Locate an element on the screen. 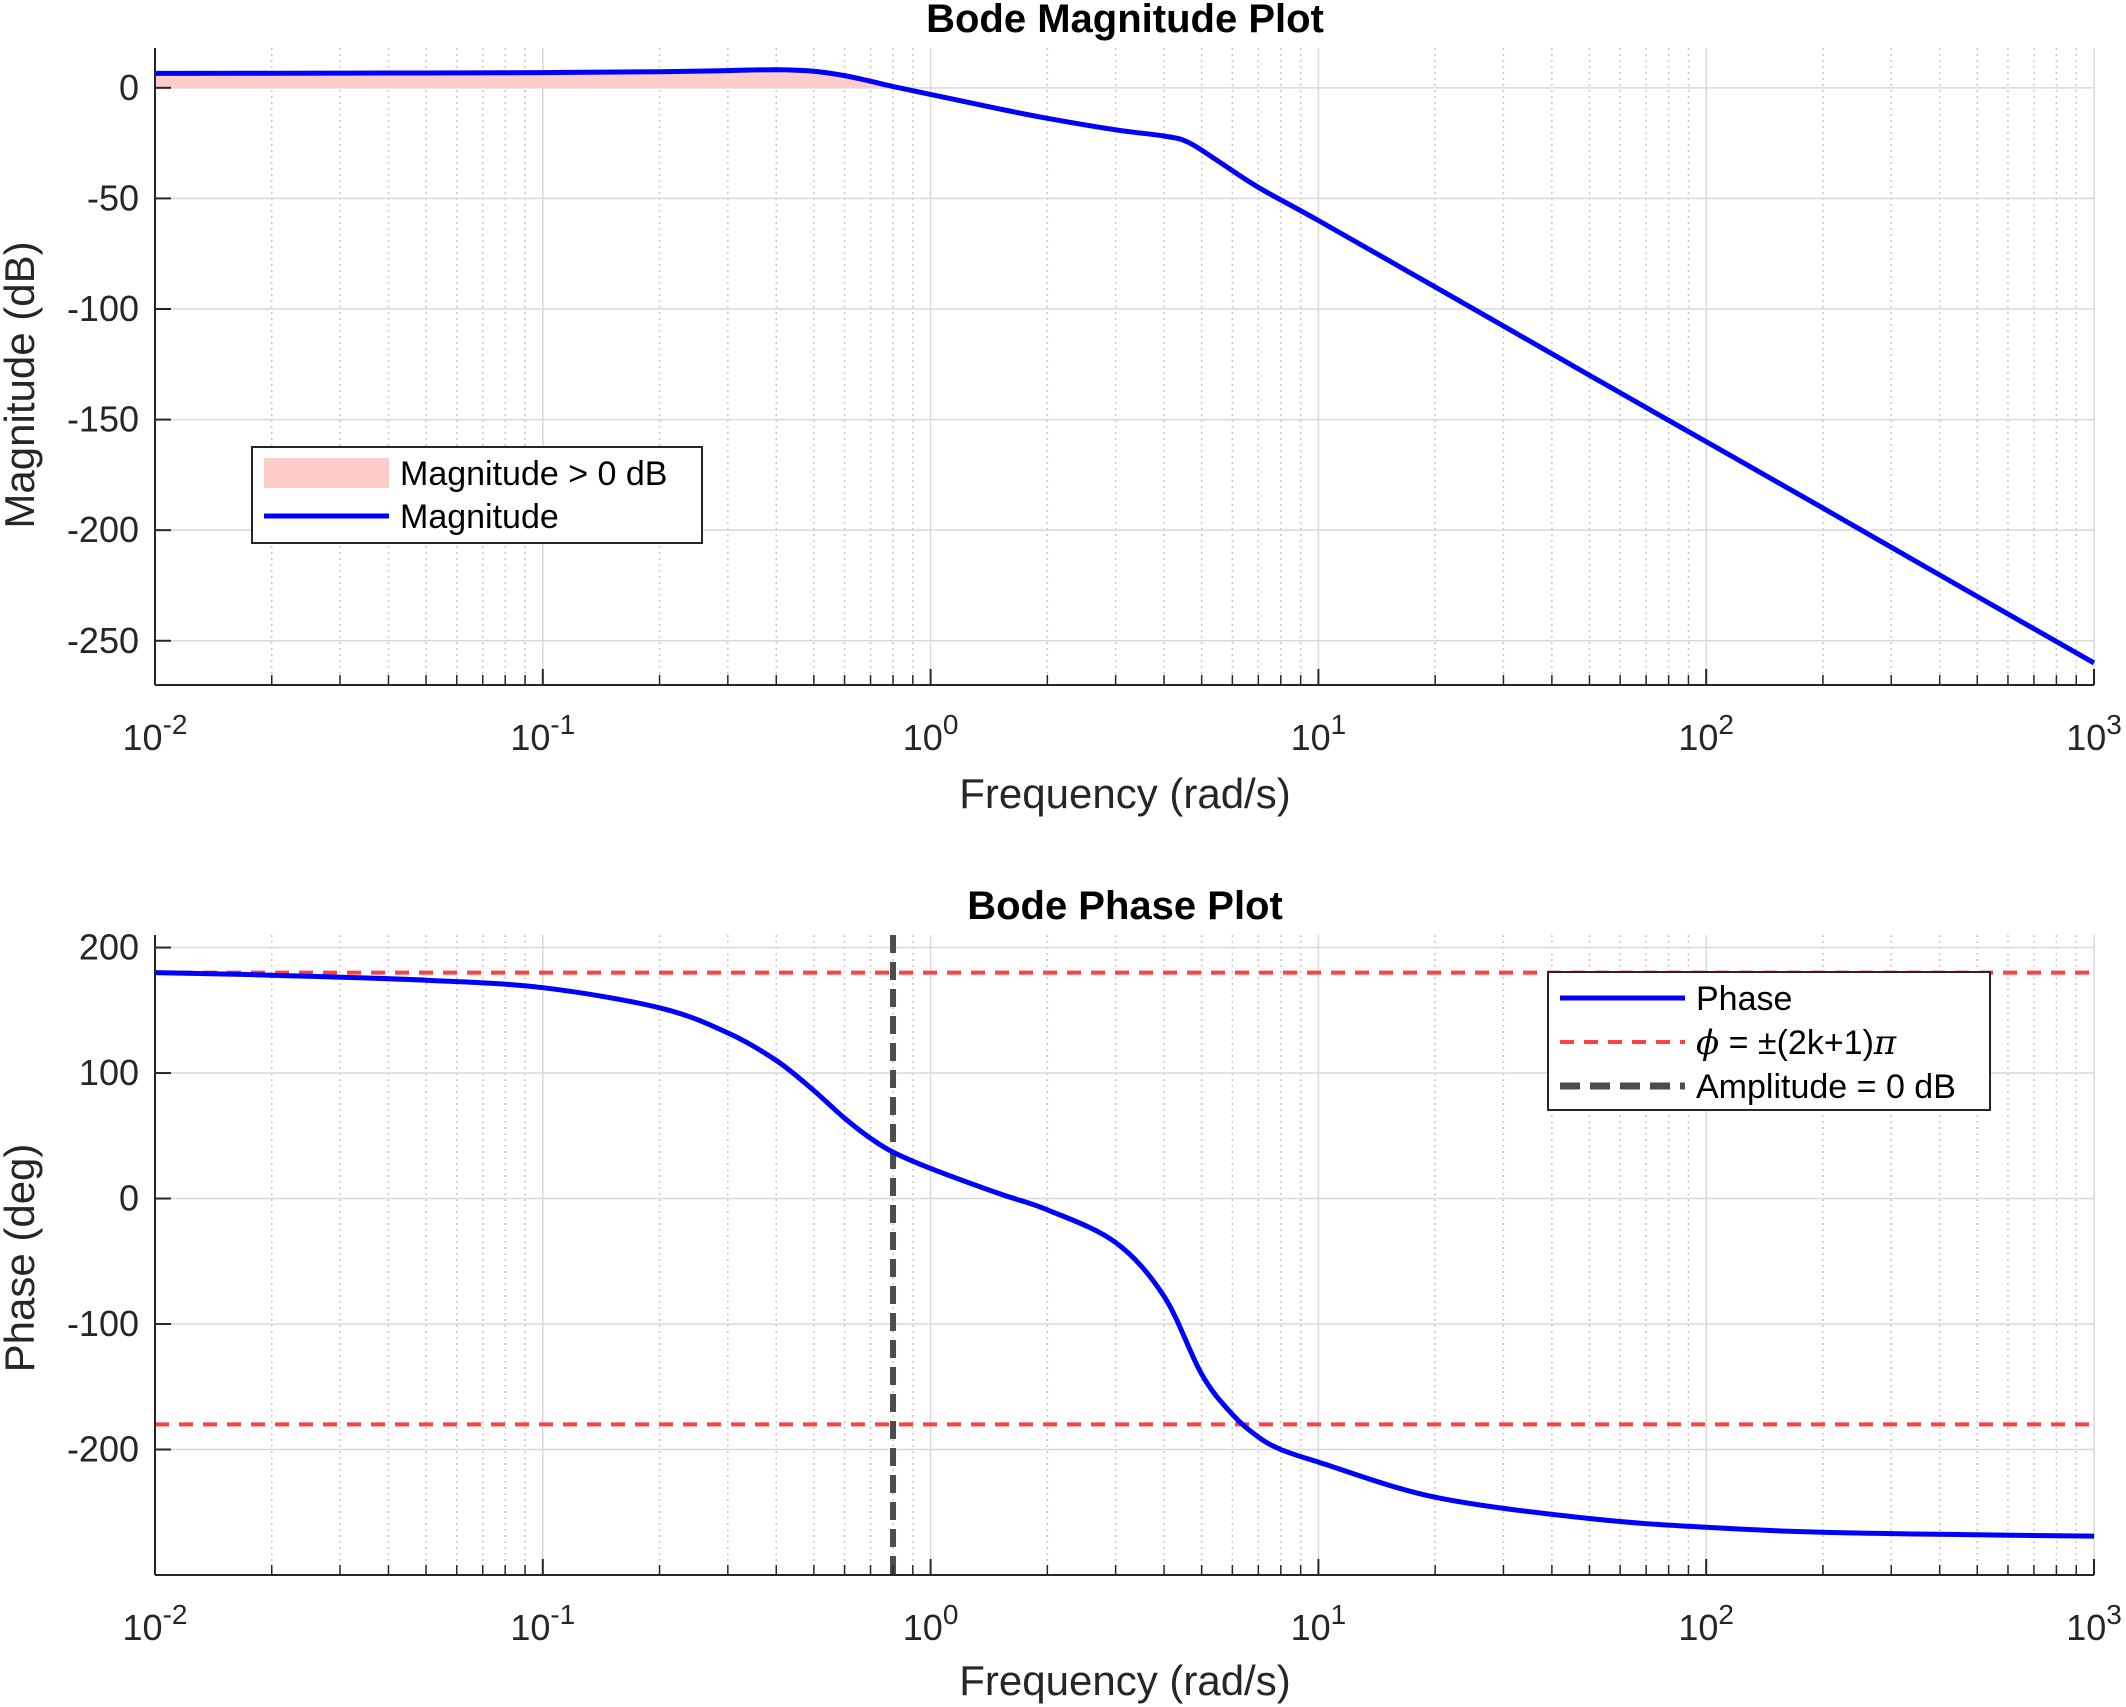 This screenshot has width=2126, height=1707. y-tick-label: -150 is located at coordinates (103, 419).